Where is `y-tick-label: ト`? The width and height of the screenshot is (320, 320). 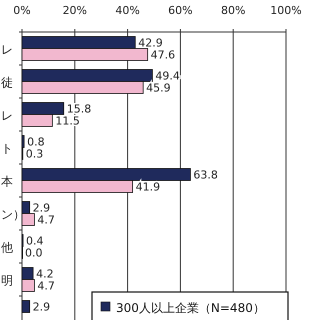
y-tick-label: ト is located at coordinates (7, 149).